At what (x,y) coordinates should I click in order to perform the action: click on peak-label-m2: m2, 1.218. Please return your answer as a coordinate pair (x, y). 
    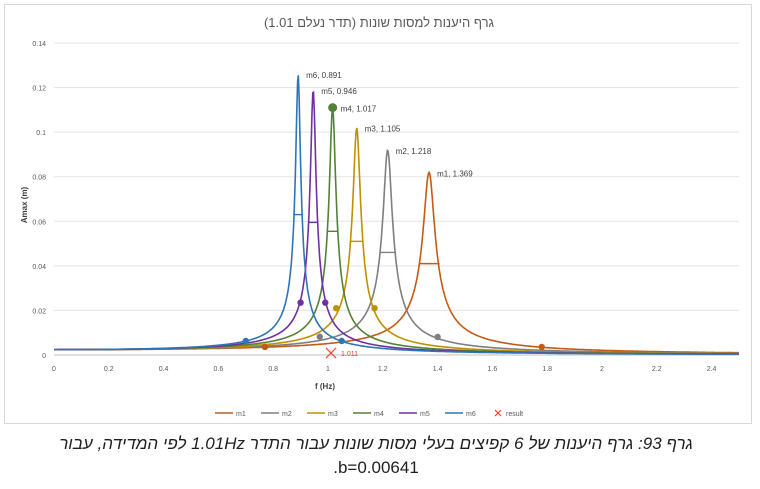
    Looking at the image, I should click on (414, 151).